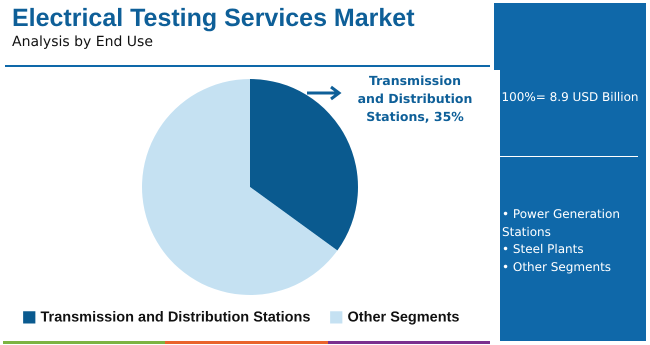 The image size is (650, 345). Describe the element at coordinates (82, 42) in the screenshot. I see `chart-subtitle: Analysis by End Use` at that location.